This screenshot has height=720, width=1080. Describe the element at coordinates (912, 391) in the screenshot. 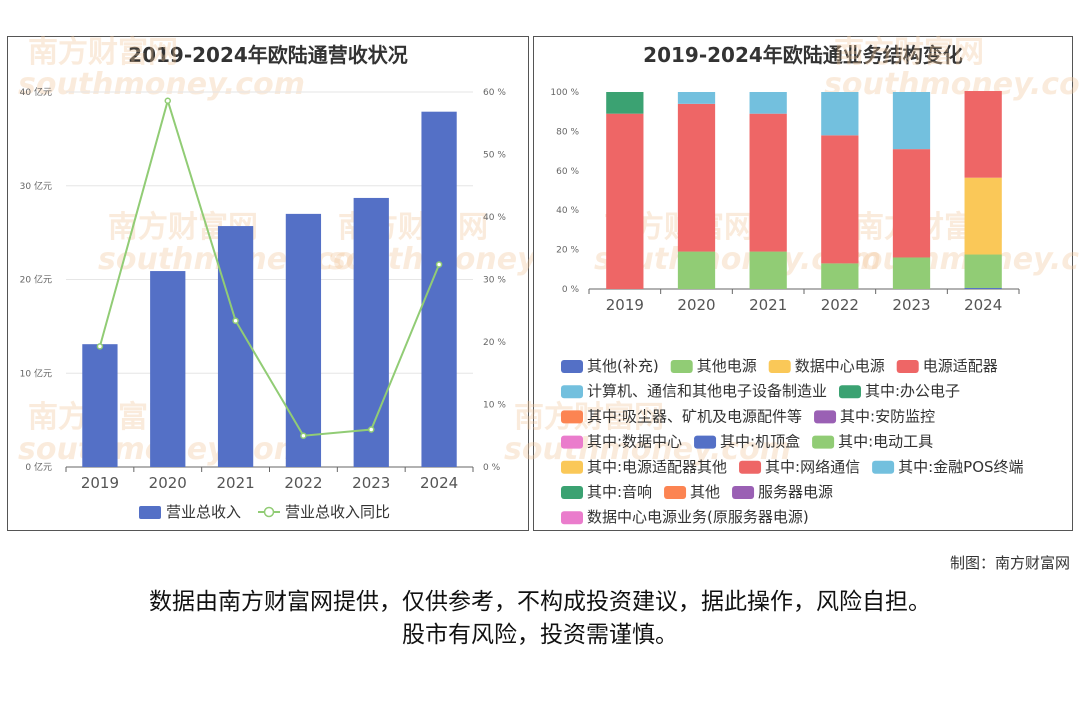

I see `legend-label: 其中:办公电子` at that location.